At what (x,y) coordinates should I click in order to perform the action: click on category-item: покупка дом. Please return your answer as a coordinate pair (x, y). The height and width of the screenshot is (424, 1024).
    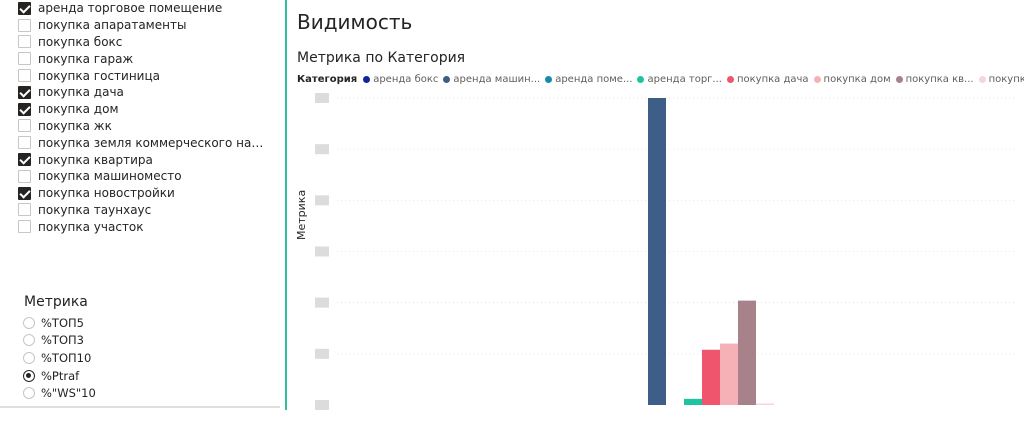
    Looking at the image, I should click on (143, 109).